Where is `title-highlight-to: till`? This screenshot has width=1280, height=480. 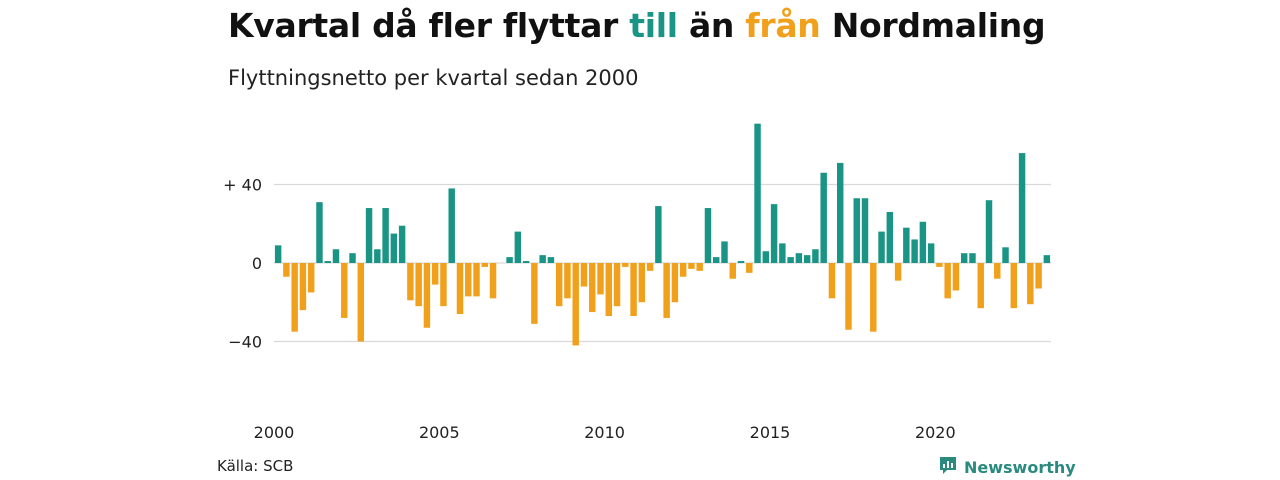 title-highlight-to: till is located at coordinates (653, 25).